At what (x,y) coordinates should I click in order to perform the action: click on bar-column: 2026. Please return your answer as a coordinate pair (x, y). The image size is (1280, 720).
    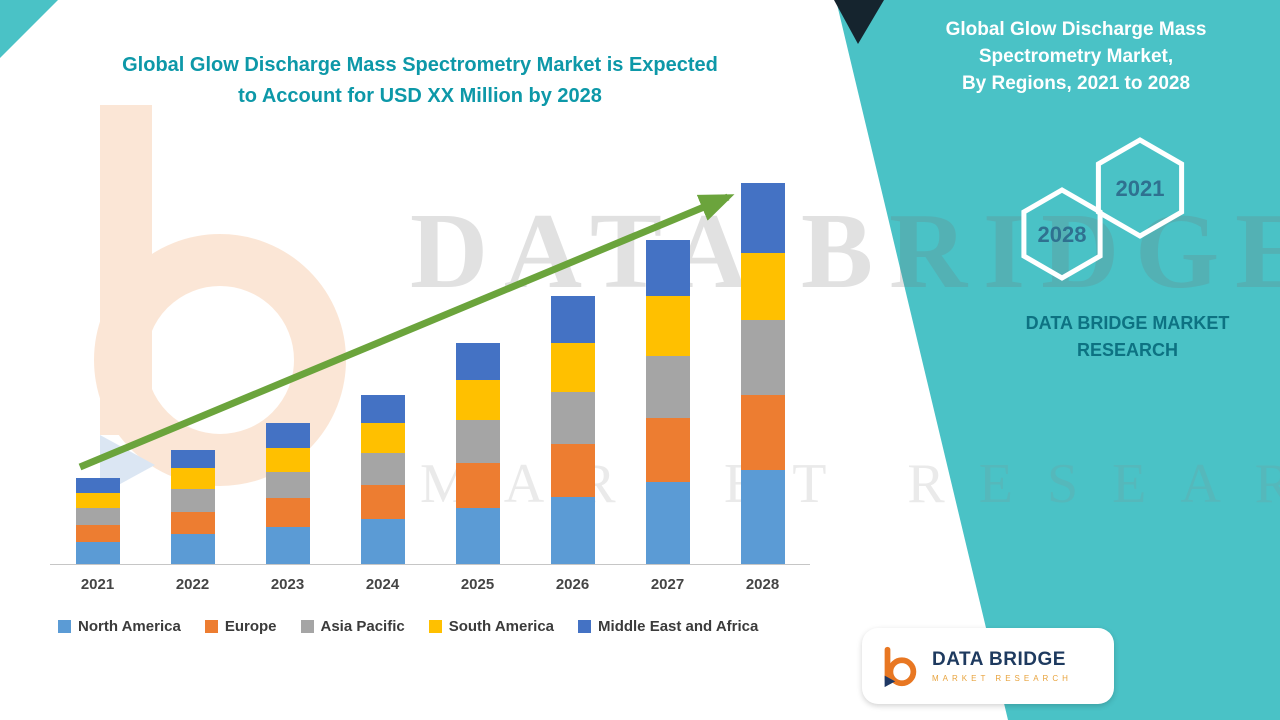
    Looking at the image, I should click on (572, 387).